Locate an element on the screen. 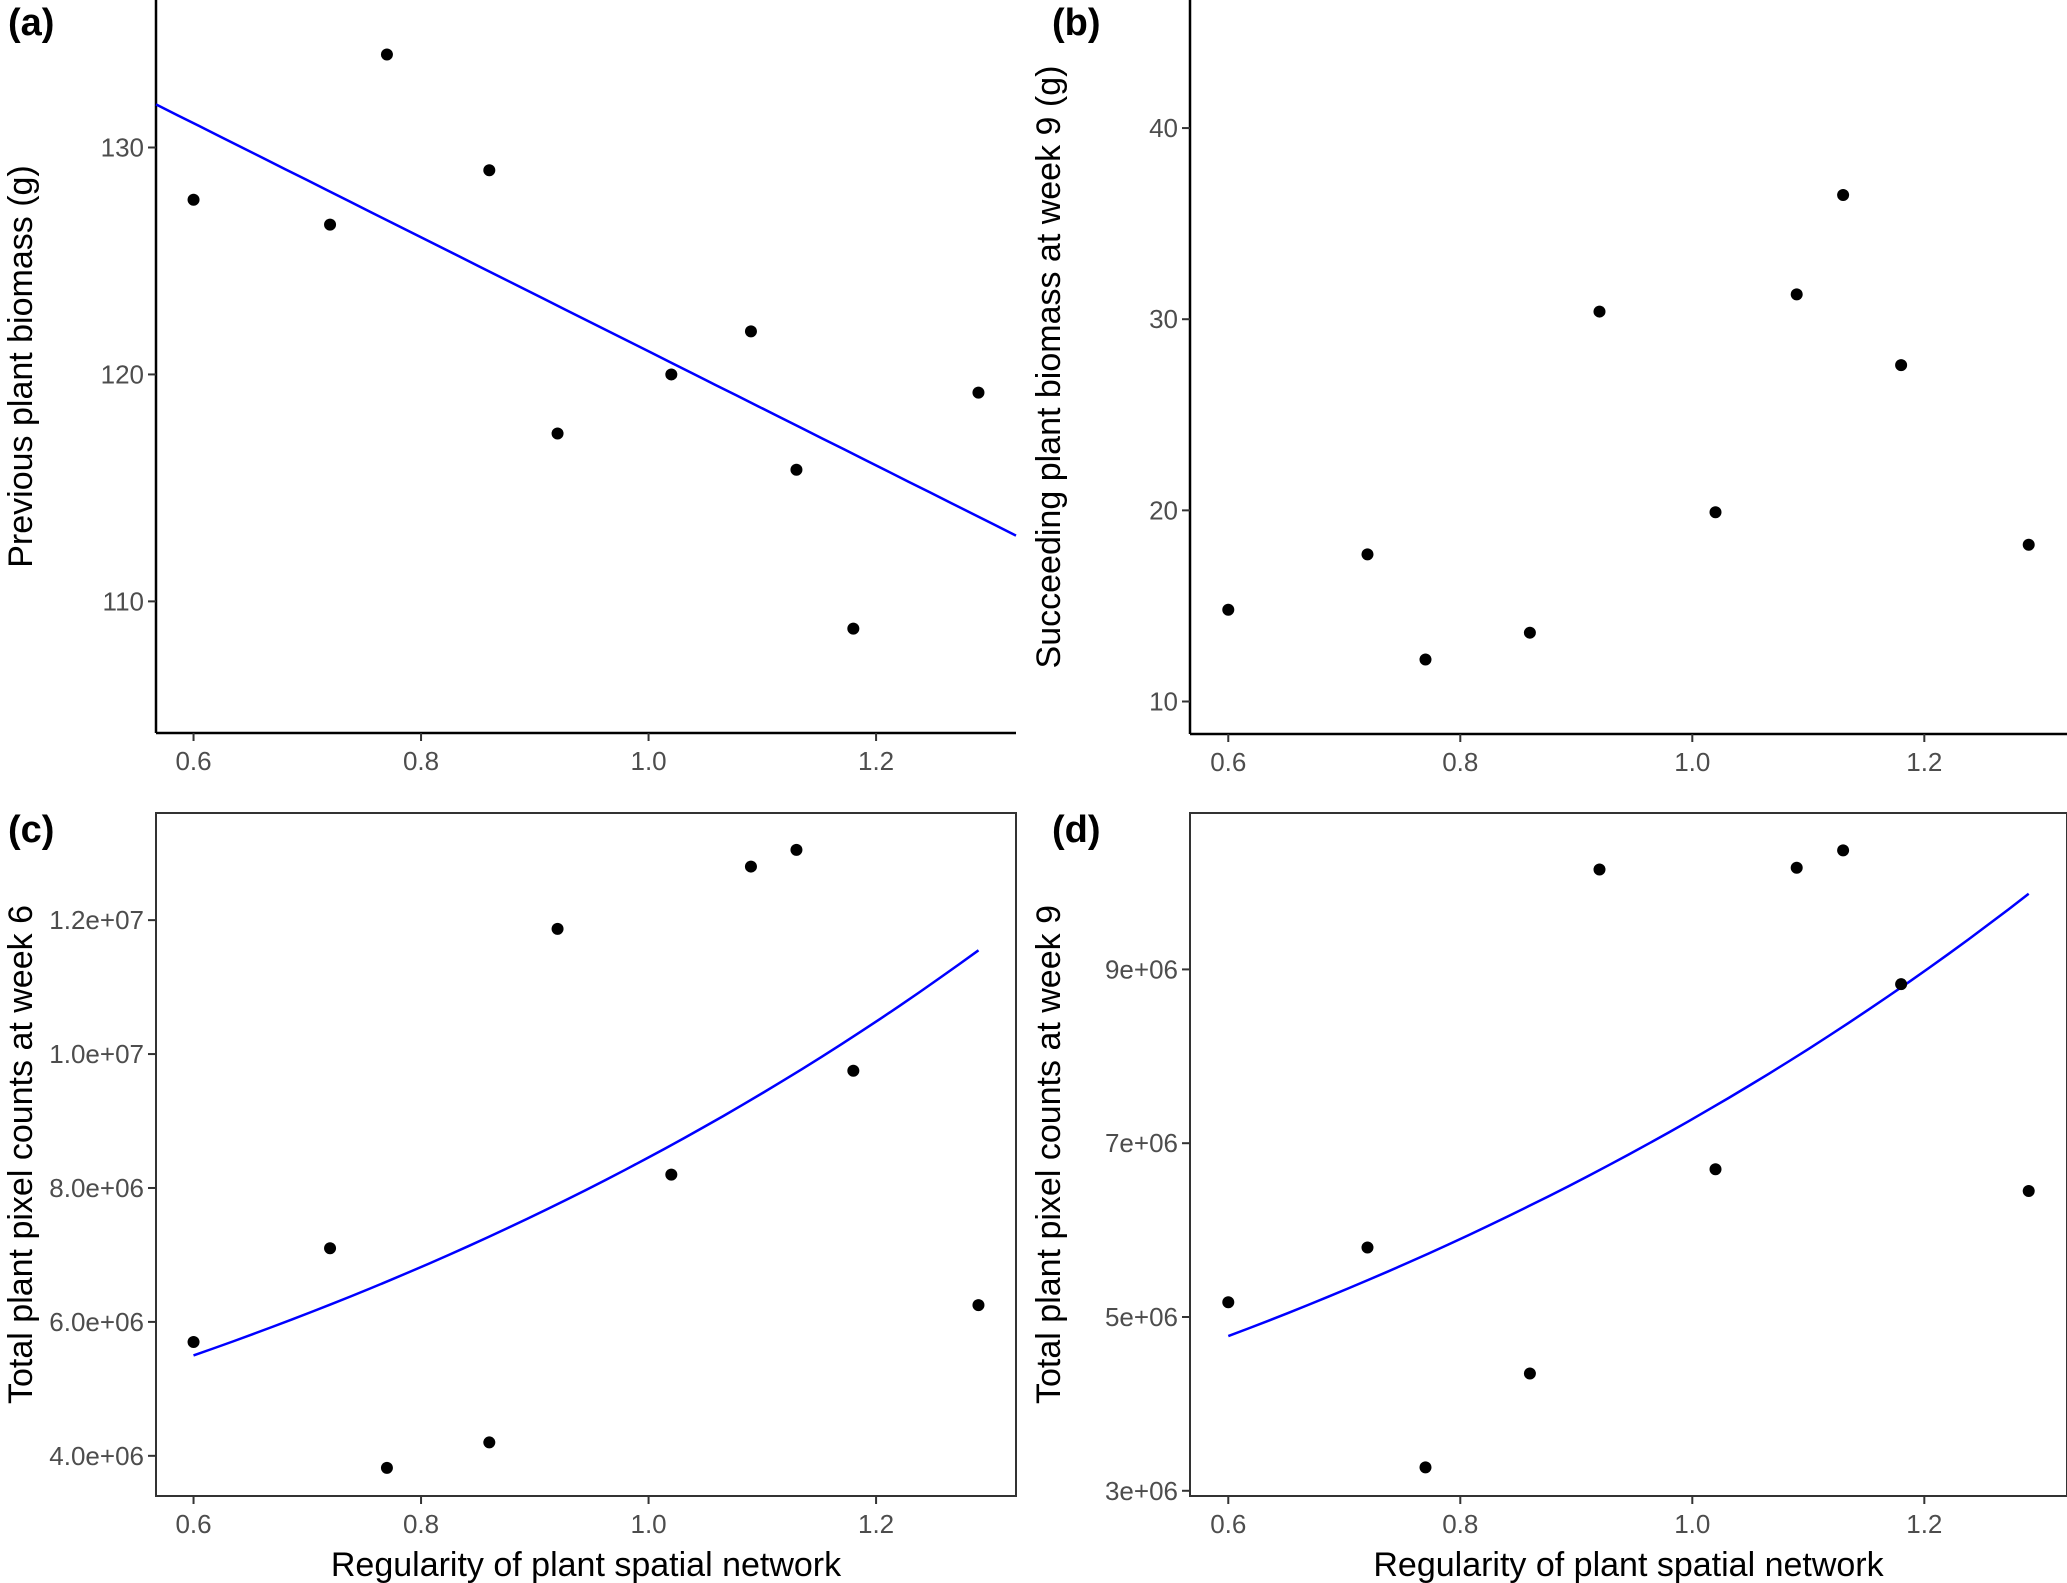 The image size is (2067, 1583). y-tick-label: 110 is located at coordinates (123, 601).